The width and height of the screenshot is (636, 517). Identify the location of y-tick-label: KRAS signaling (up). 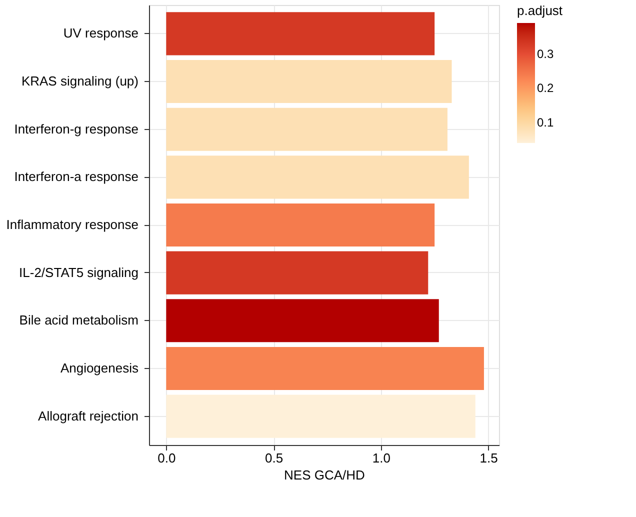
(79, 81).